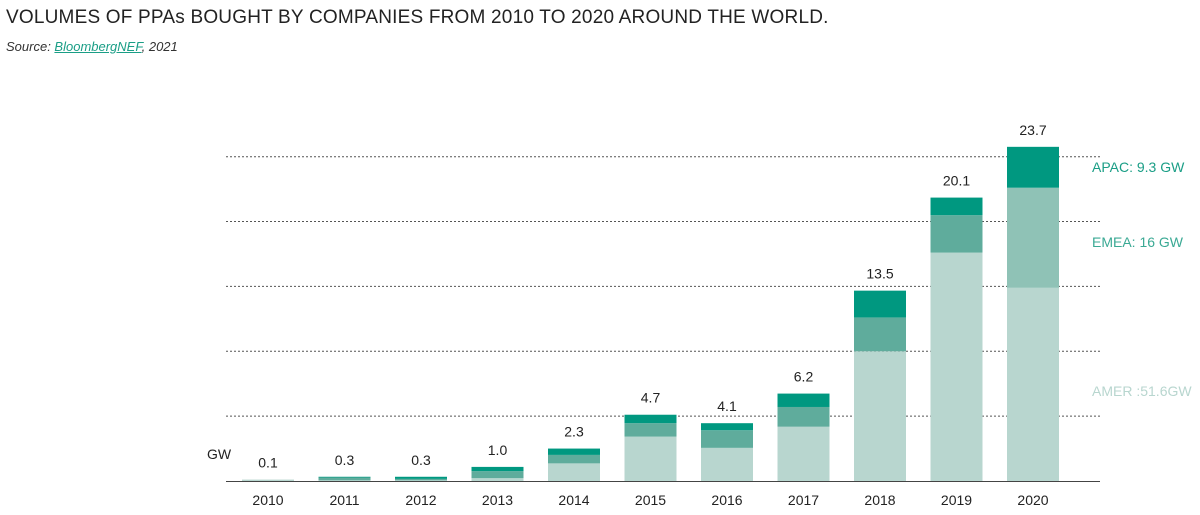 The width and height of the screenshot is (1200, 515). I want to click on total-label-2017: 6.2, so click(804, 377).